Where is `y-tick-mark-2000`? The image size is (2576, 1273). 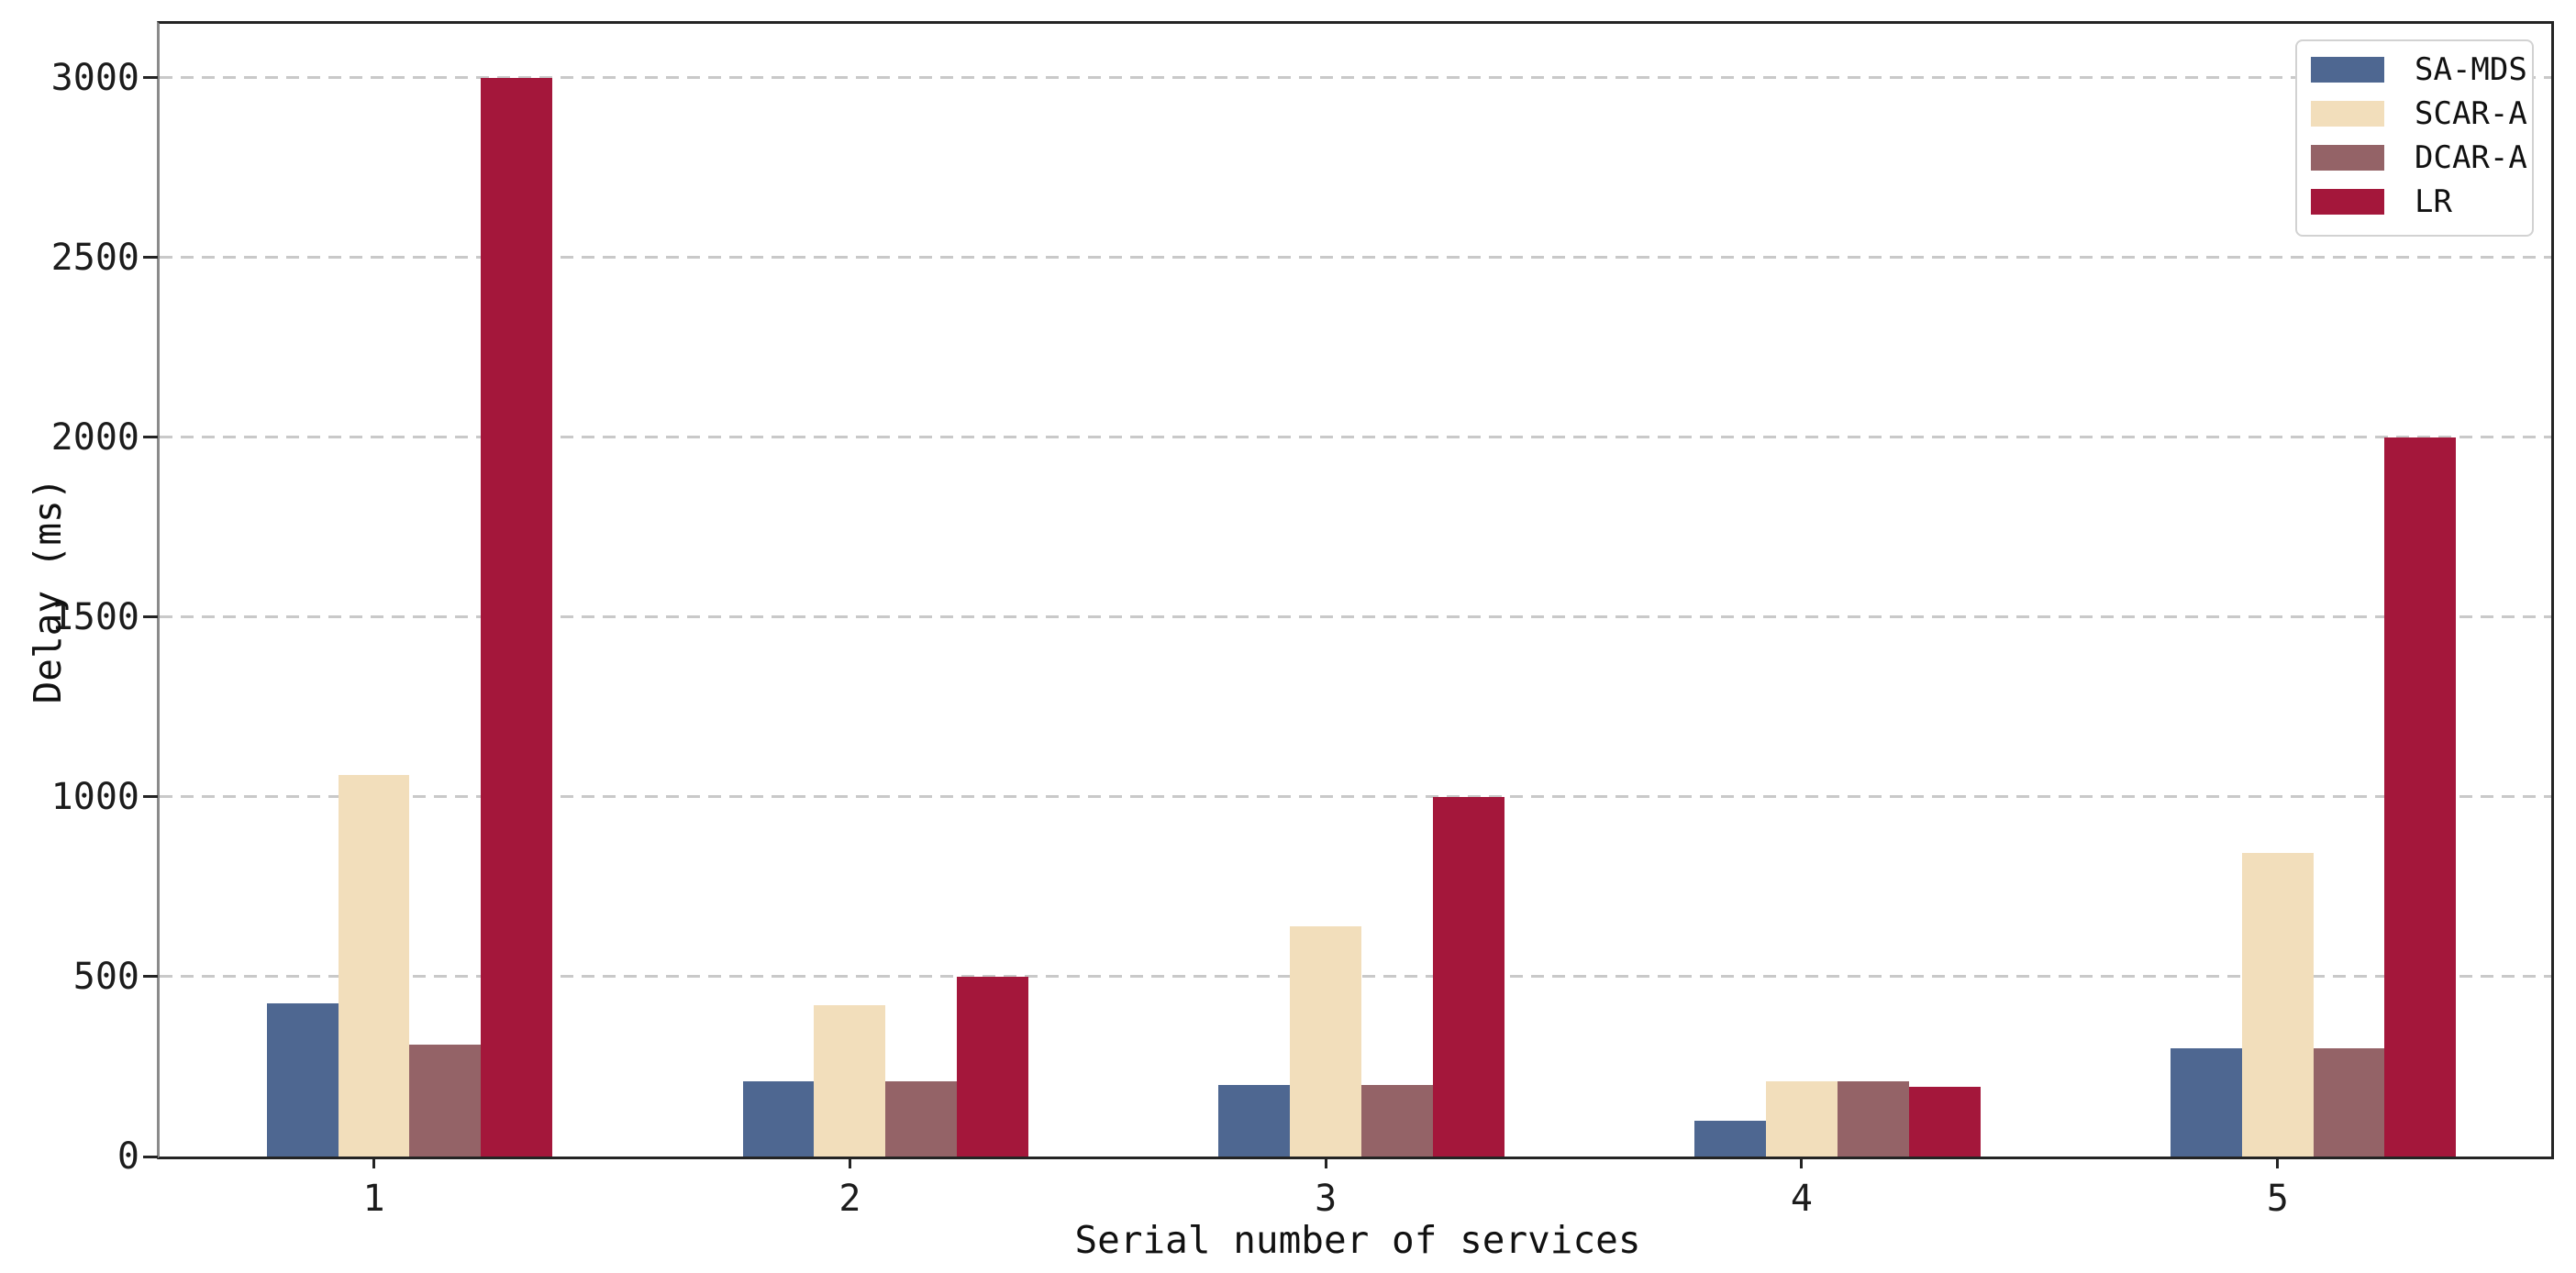 y-tick-mark-2000 is located at coordinates (150, 438).